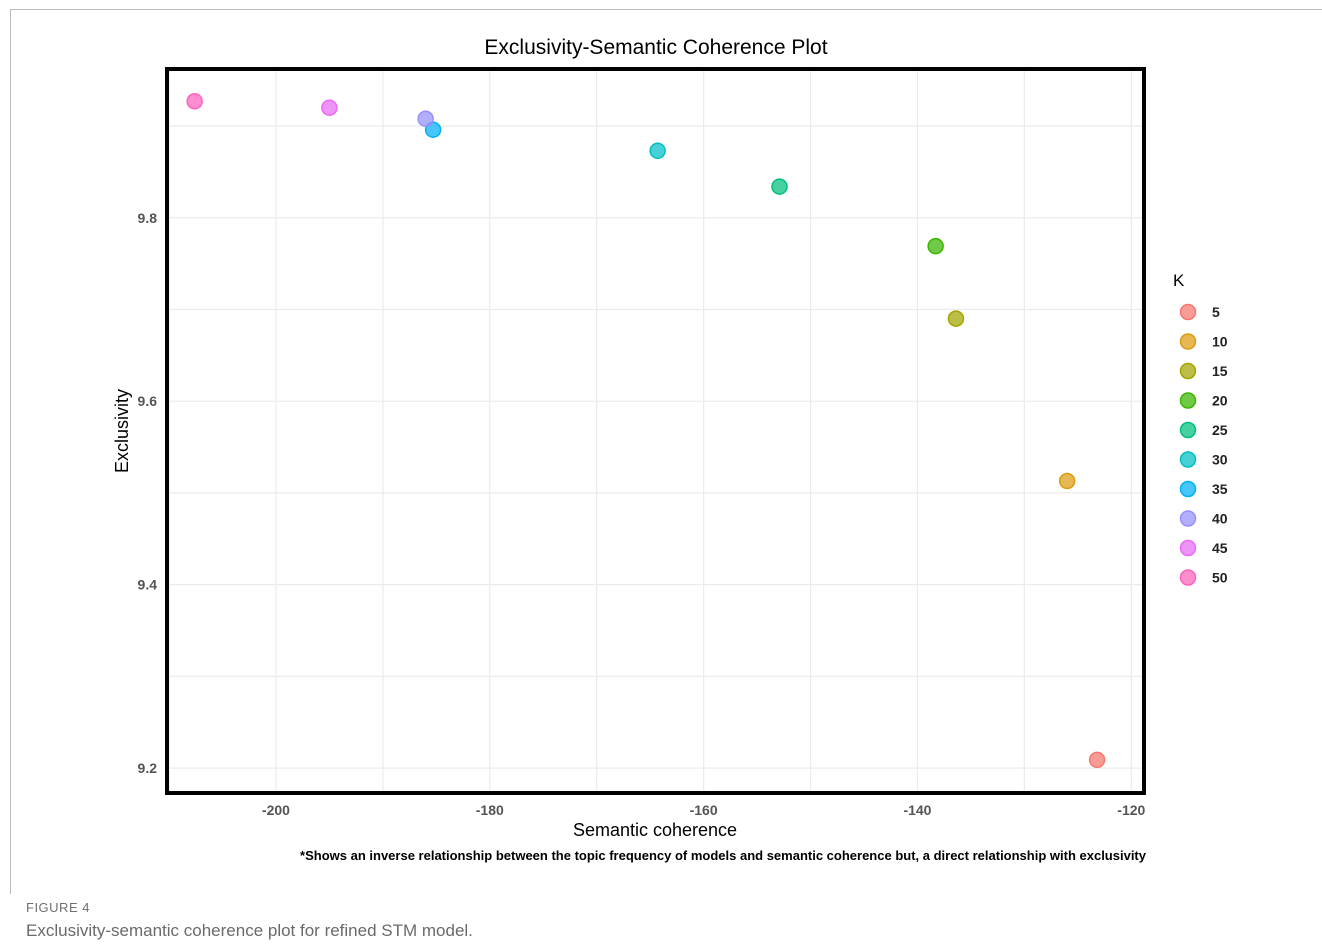 Image resolution: width=1322 pixels, height=949 pixels. What do you see at coordinates (148, 401) in the screenshot?
I see `y-tick-label: 9.6` at bounding box center [148, 401].